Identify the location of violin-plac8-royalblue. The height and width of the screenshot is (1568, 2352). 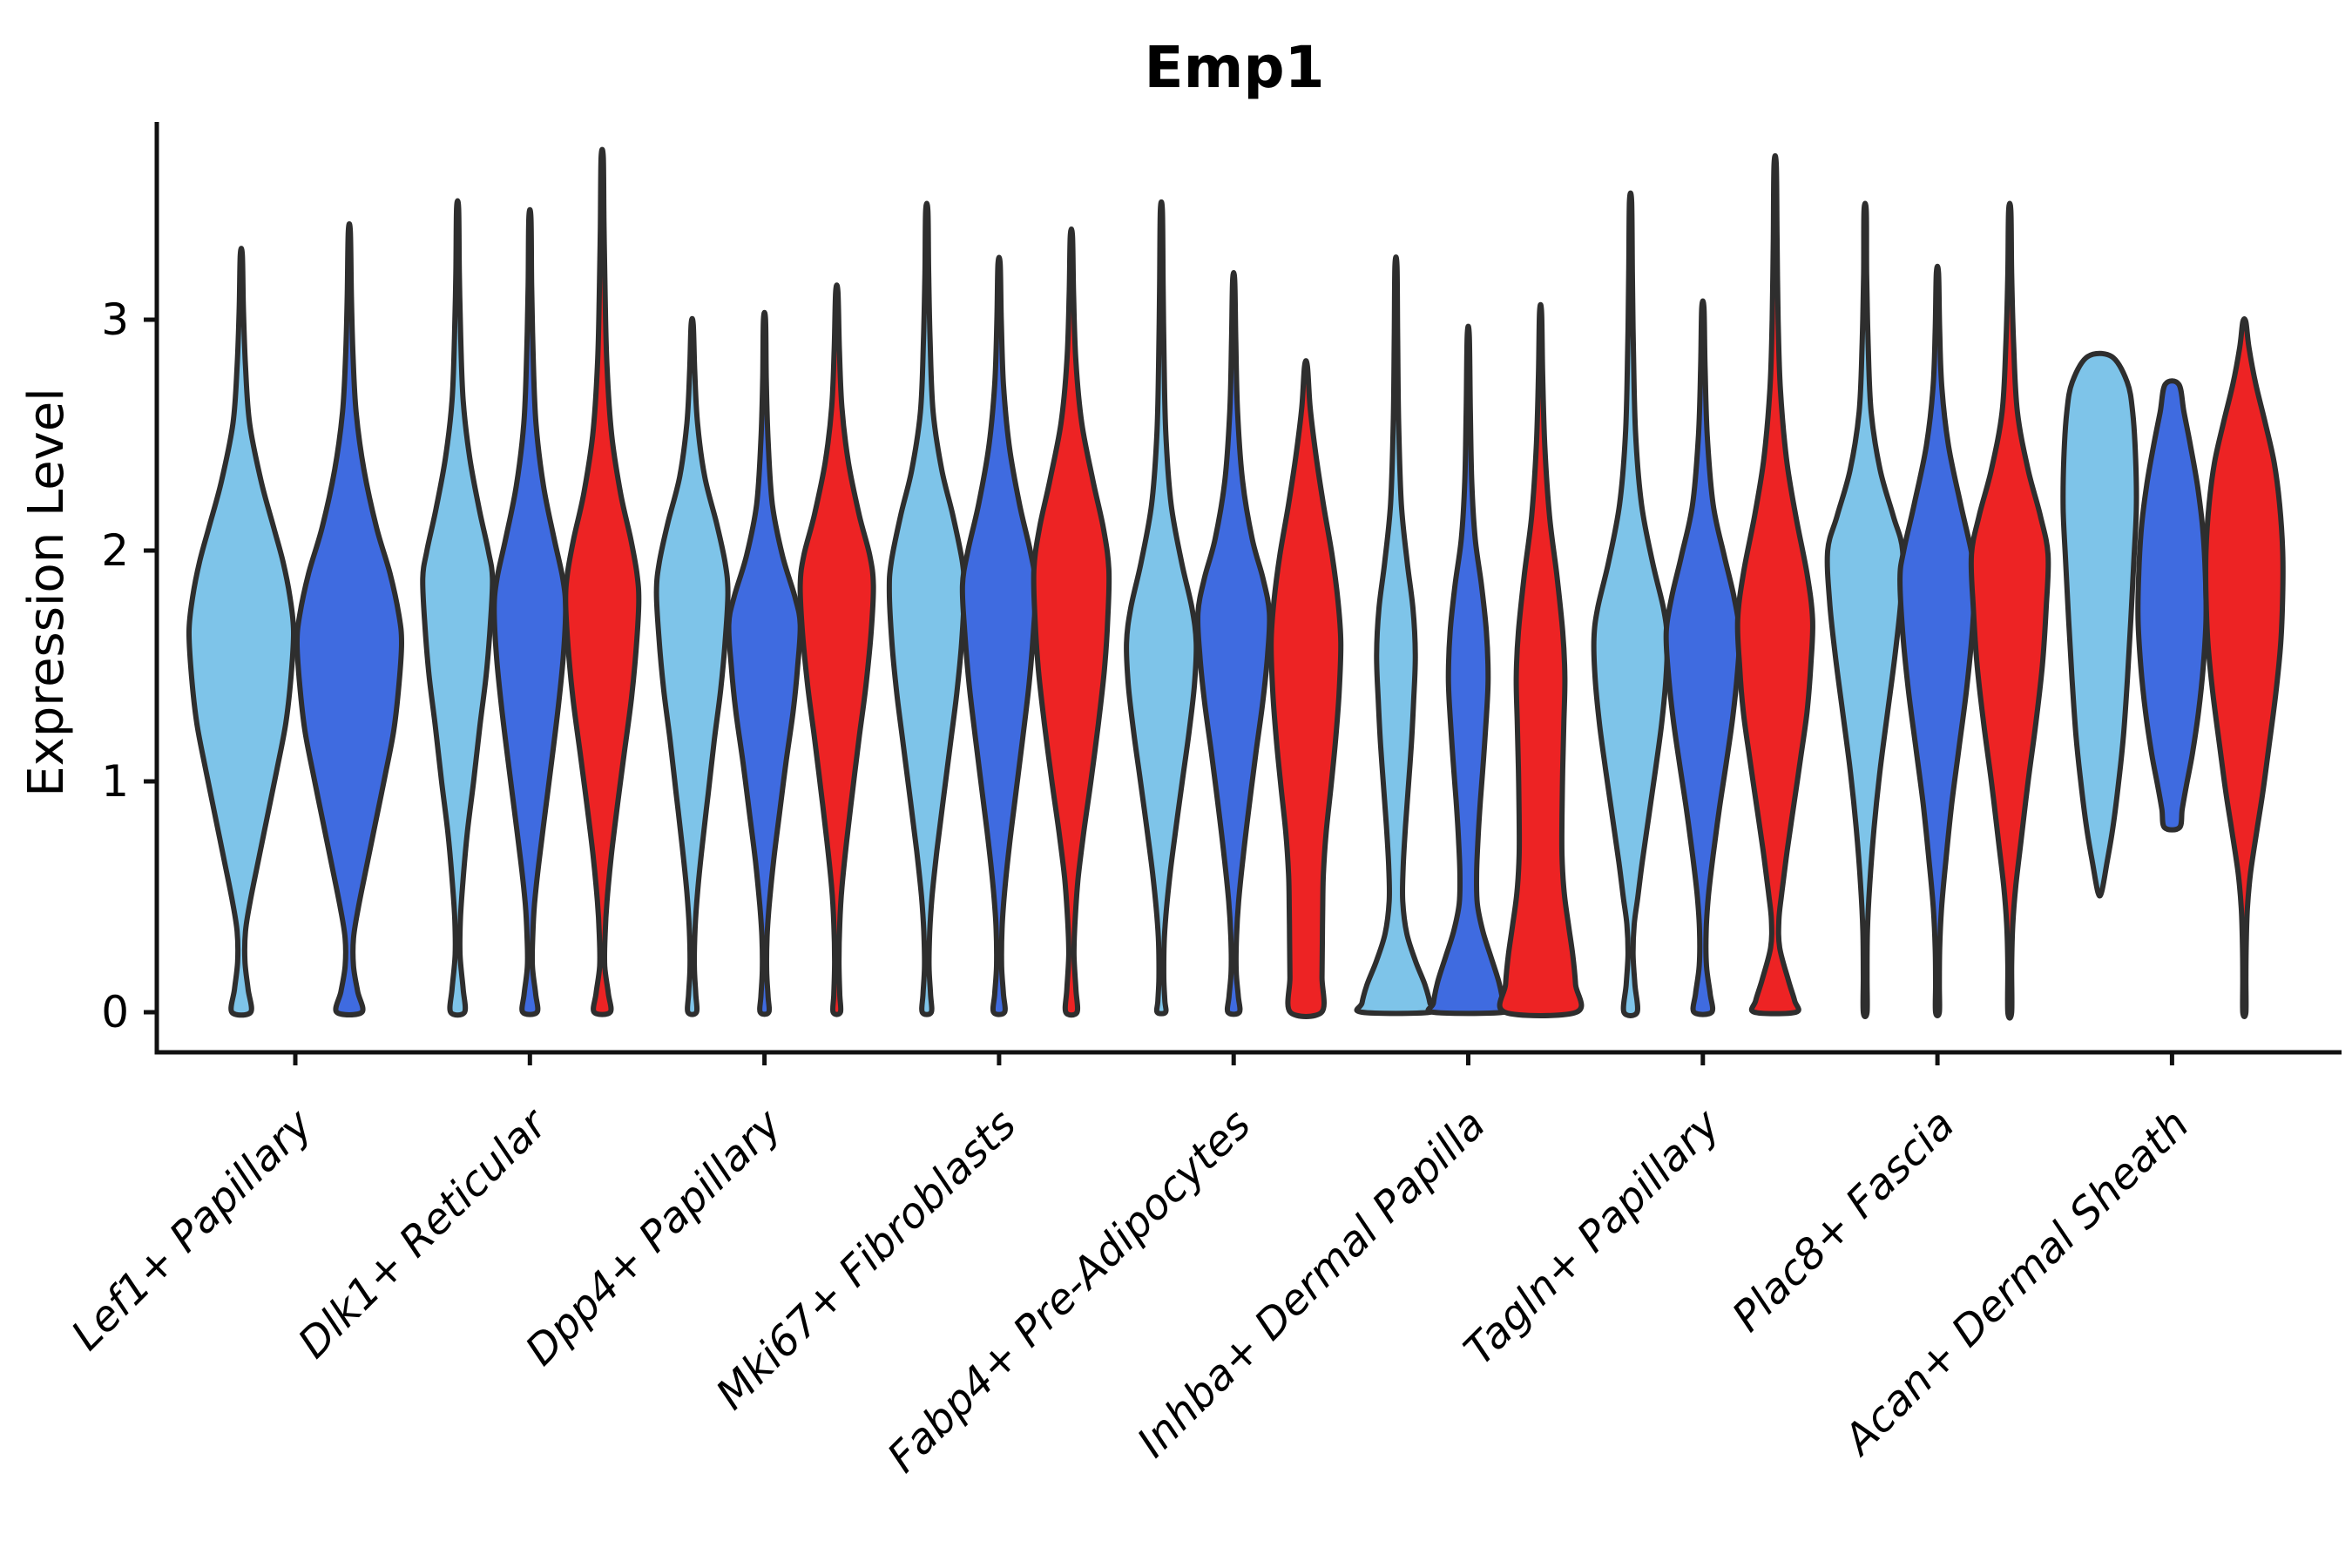
(1937, 640).